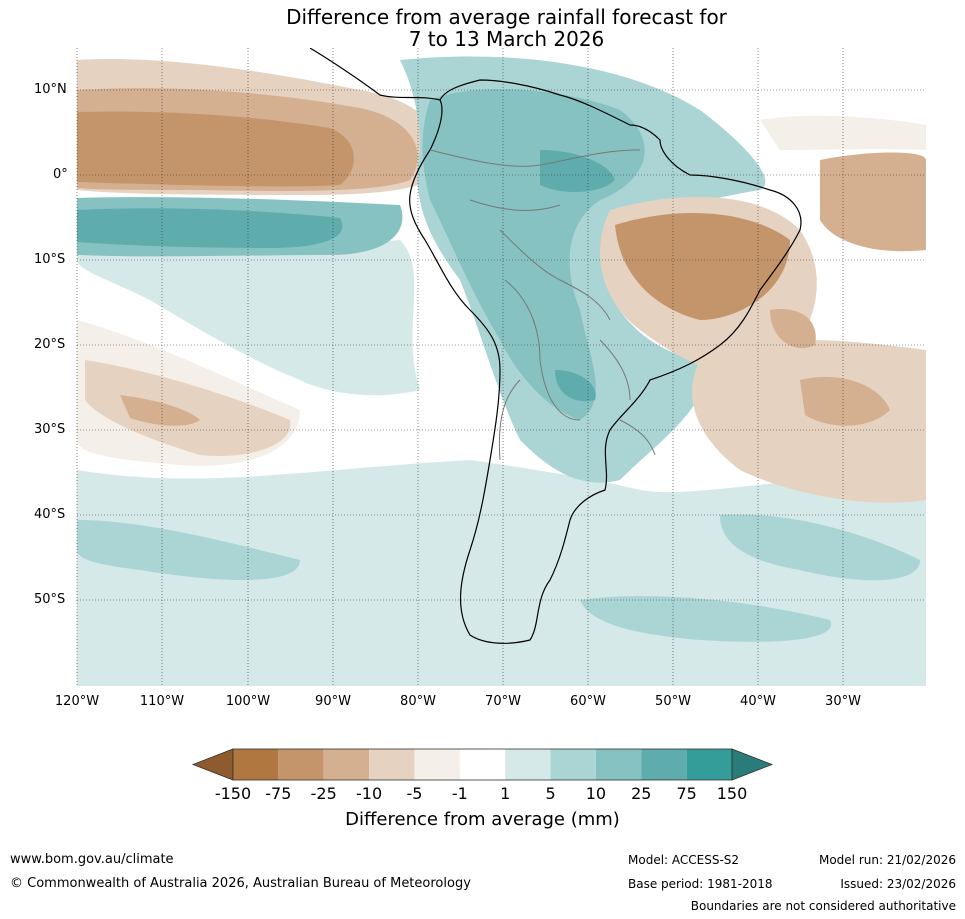 The image size is (965, 919). What do you see at coordinates (278, 793) in the screenshot?
I see `colorbar-tick-label: -75` at bounding box center [278, 793].